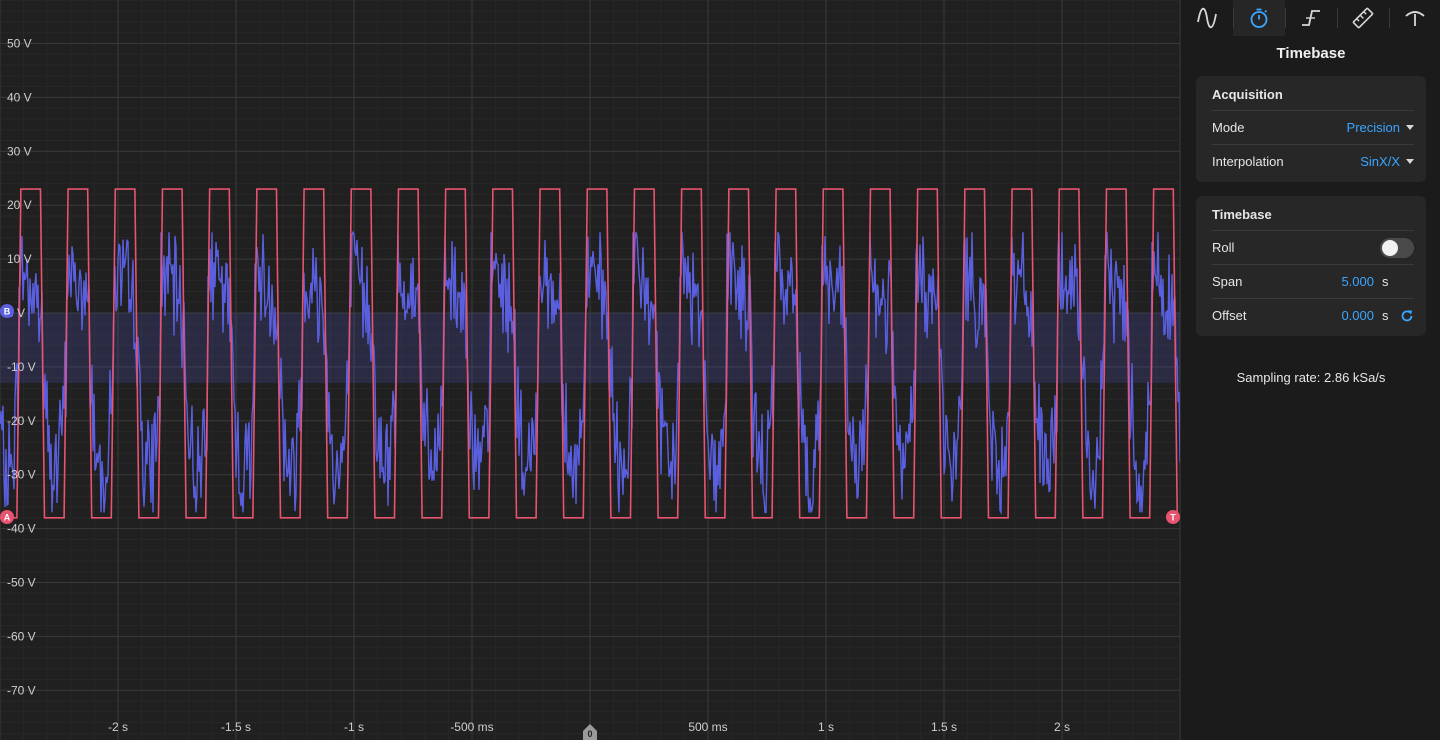  I want to click on panel-title: Timebase, so click(1311, 53).